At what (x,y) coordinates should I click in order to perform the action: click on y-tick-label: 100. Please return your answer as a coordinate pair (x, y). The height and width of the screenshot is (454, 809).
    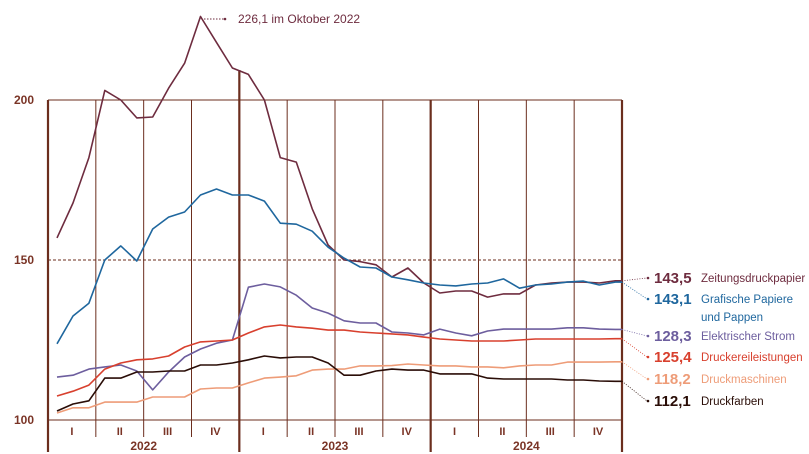
    Looking at the image, I should click on (24, 420).